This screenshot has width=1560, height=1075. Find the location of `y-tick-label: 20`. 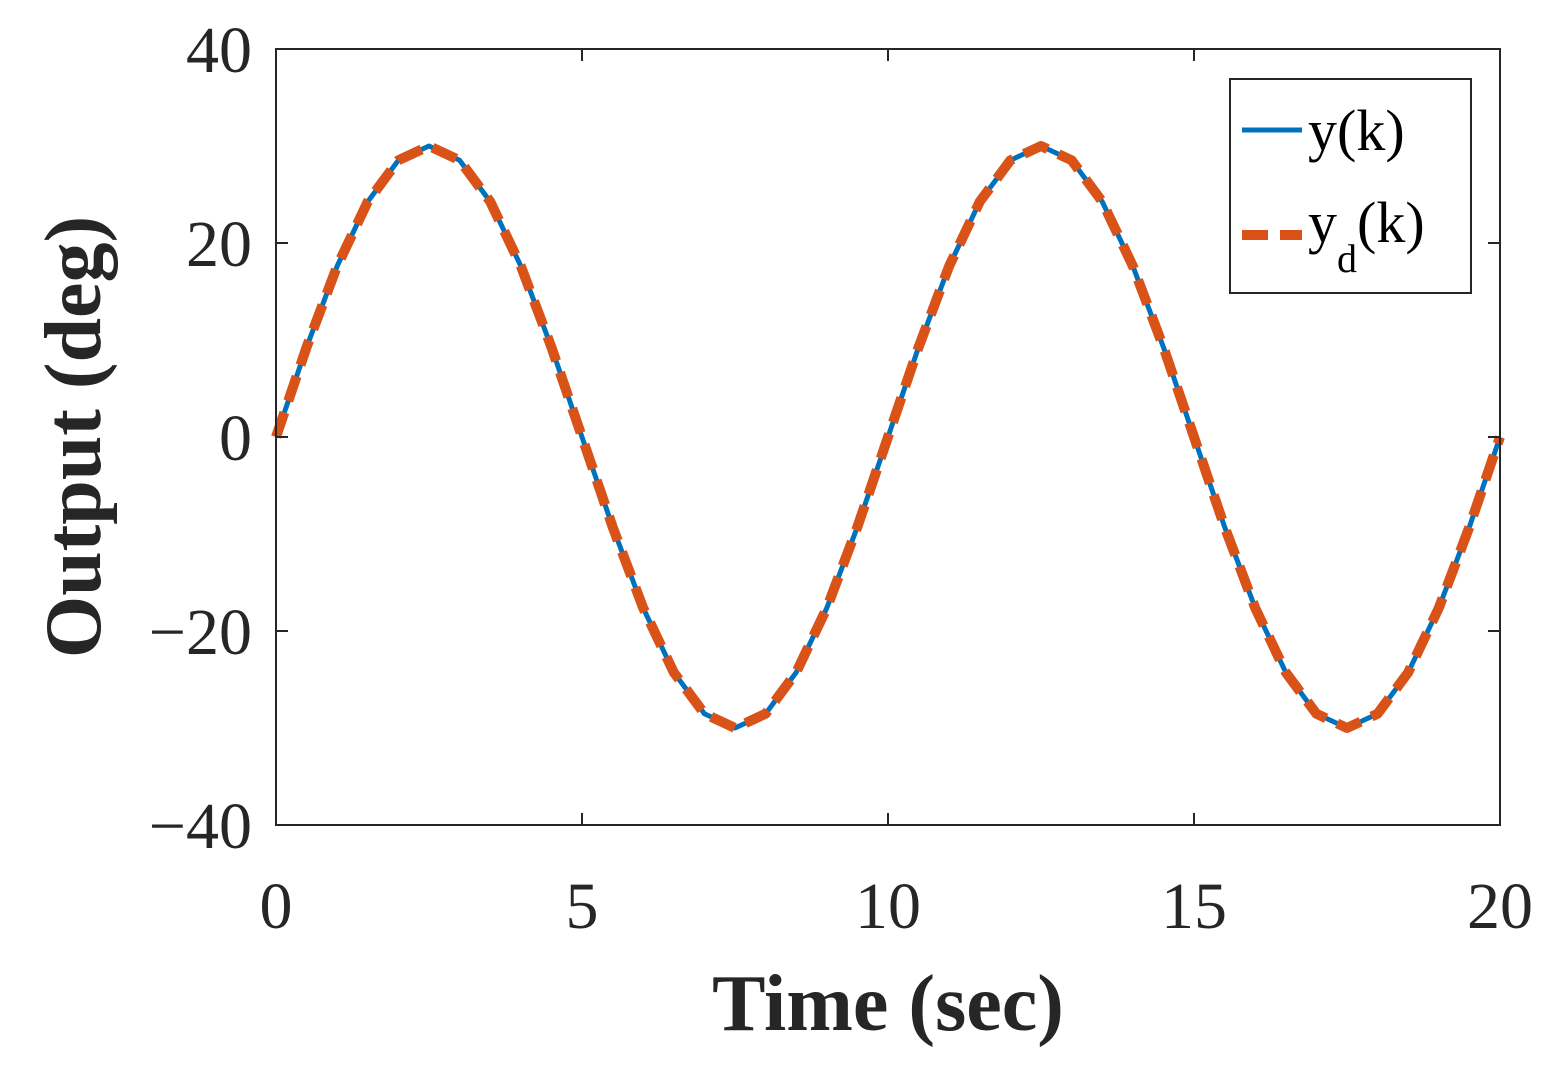

y-tick-label: 20 is located at coordinates (219, 244).